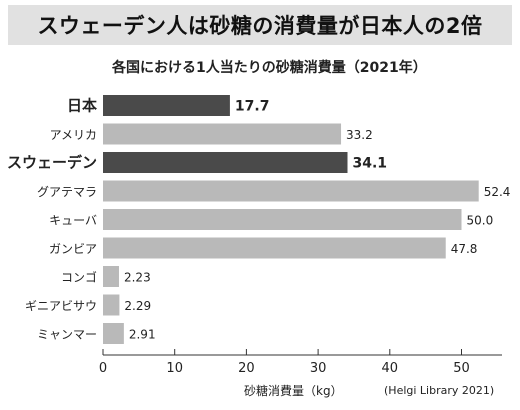  What do you see at coordinates (137, 278) in the screenshot?
I see `value-label-6: 2.23` at bounding box center [137, 278].